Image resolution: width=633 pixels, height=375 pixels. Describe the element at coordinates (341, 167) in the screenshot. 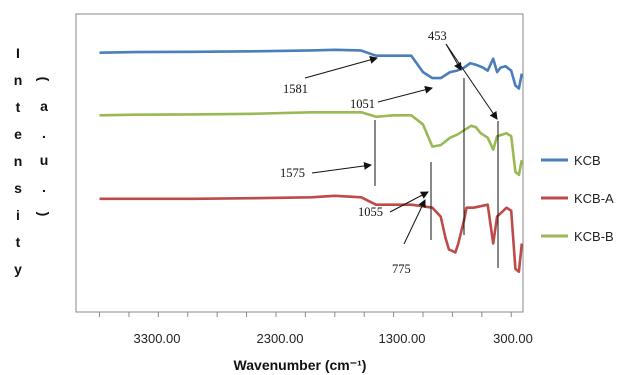

I see `annotation-1575-arrow` at that location.